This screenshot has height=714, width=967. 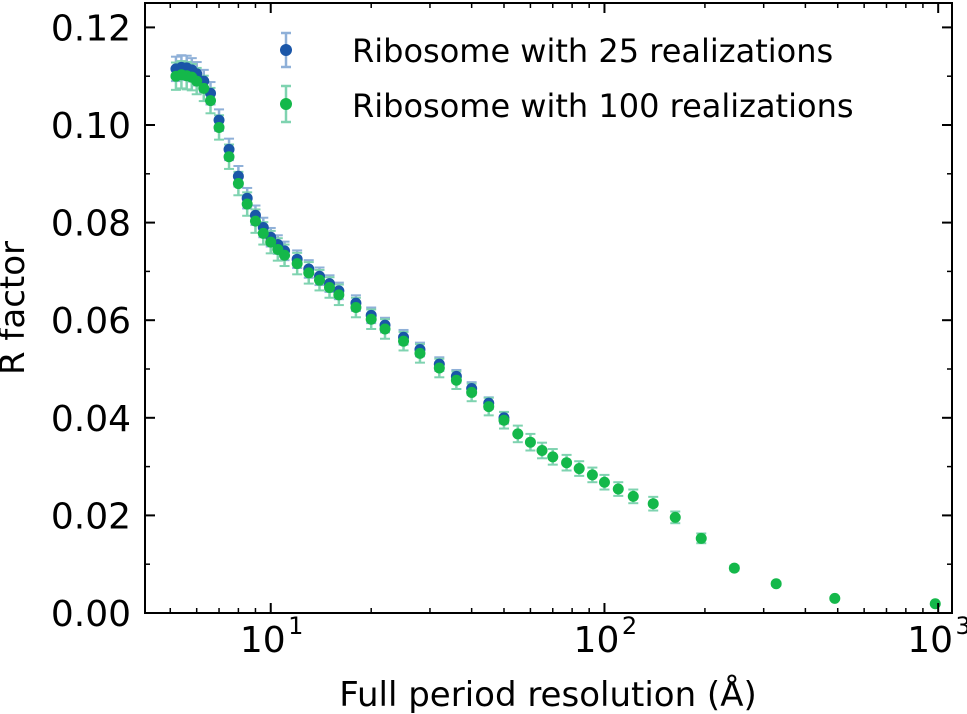 What do you see at coordinates (91, 516) in the screenshot?
I see `y-tick-label-1: 0.02` at bounding box center [91, 516].